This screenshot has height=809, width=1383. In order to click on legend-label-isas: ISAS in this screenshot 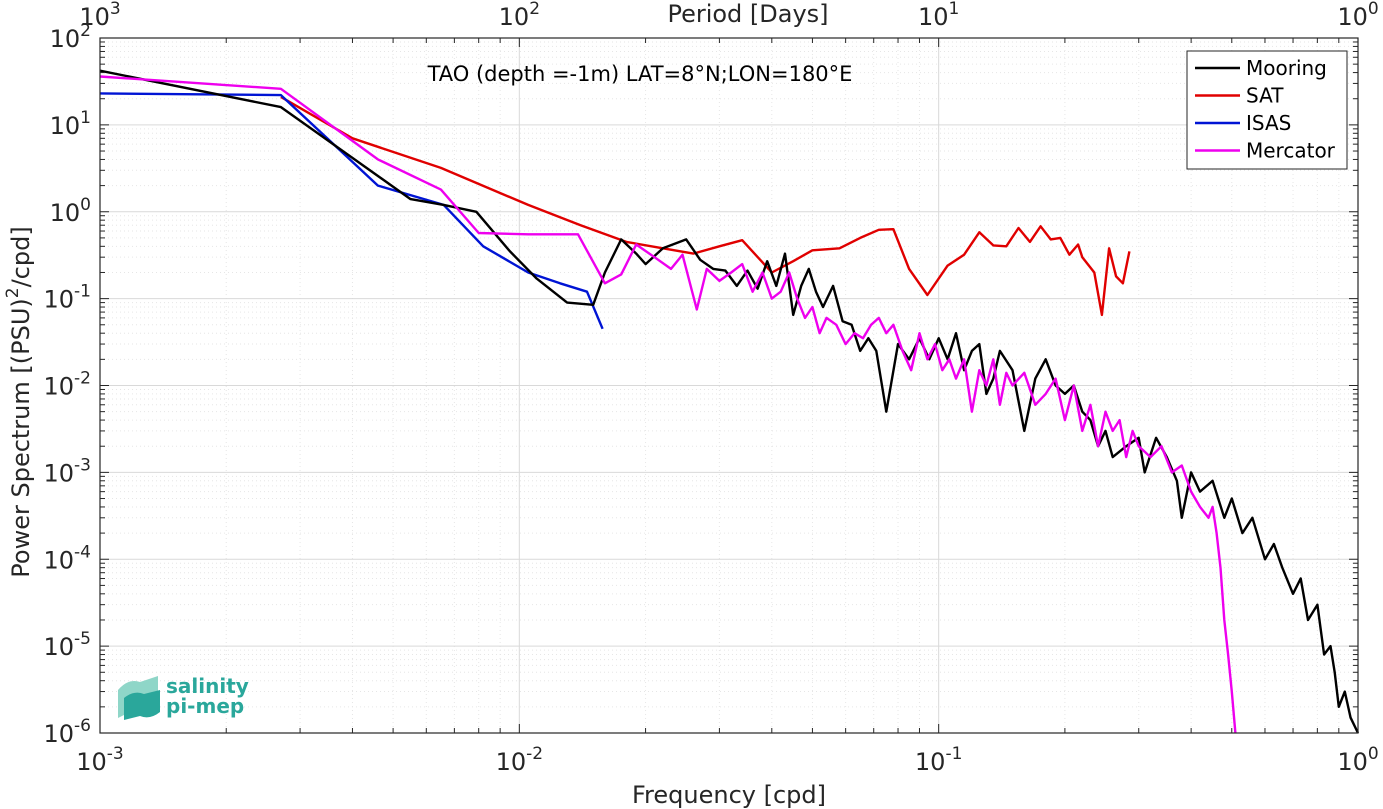, I will do `click(1268, 123)`.